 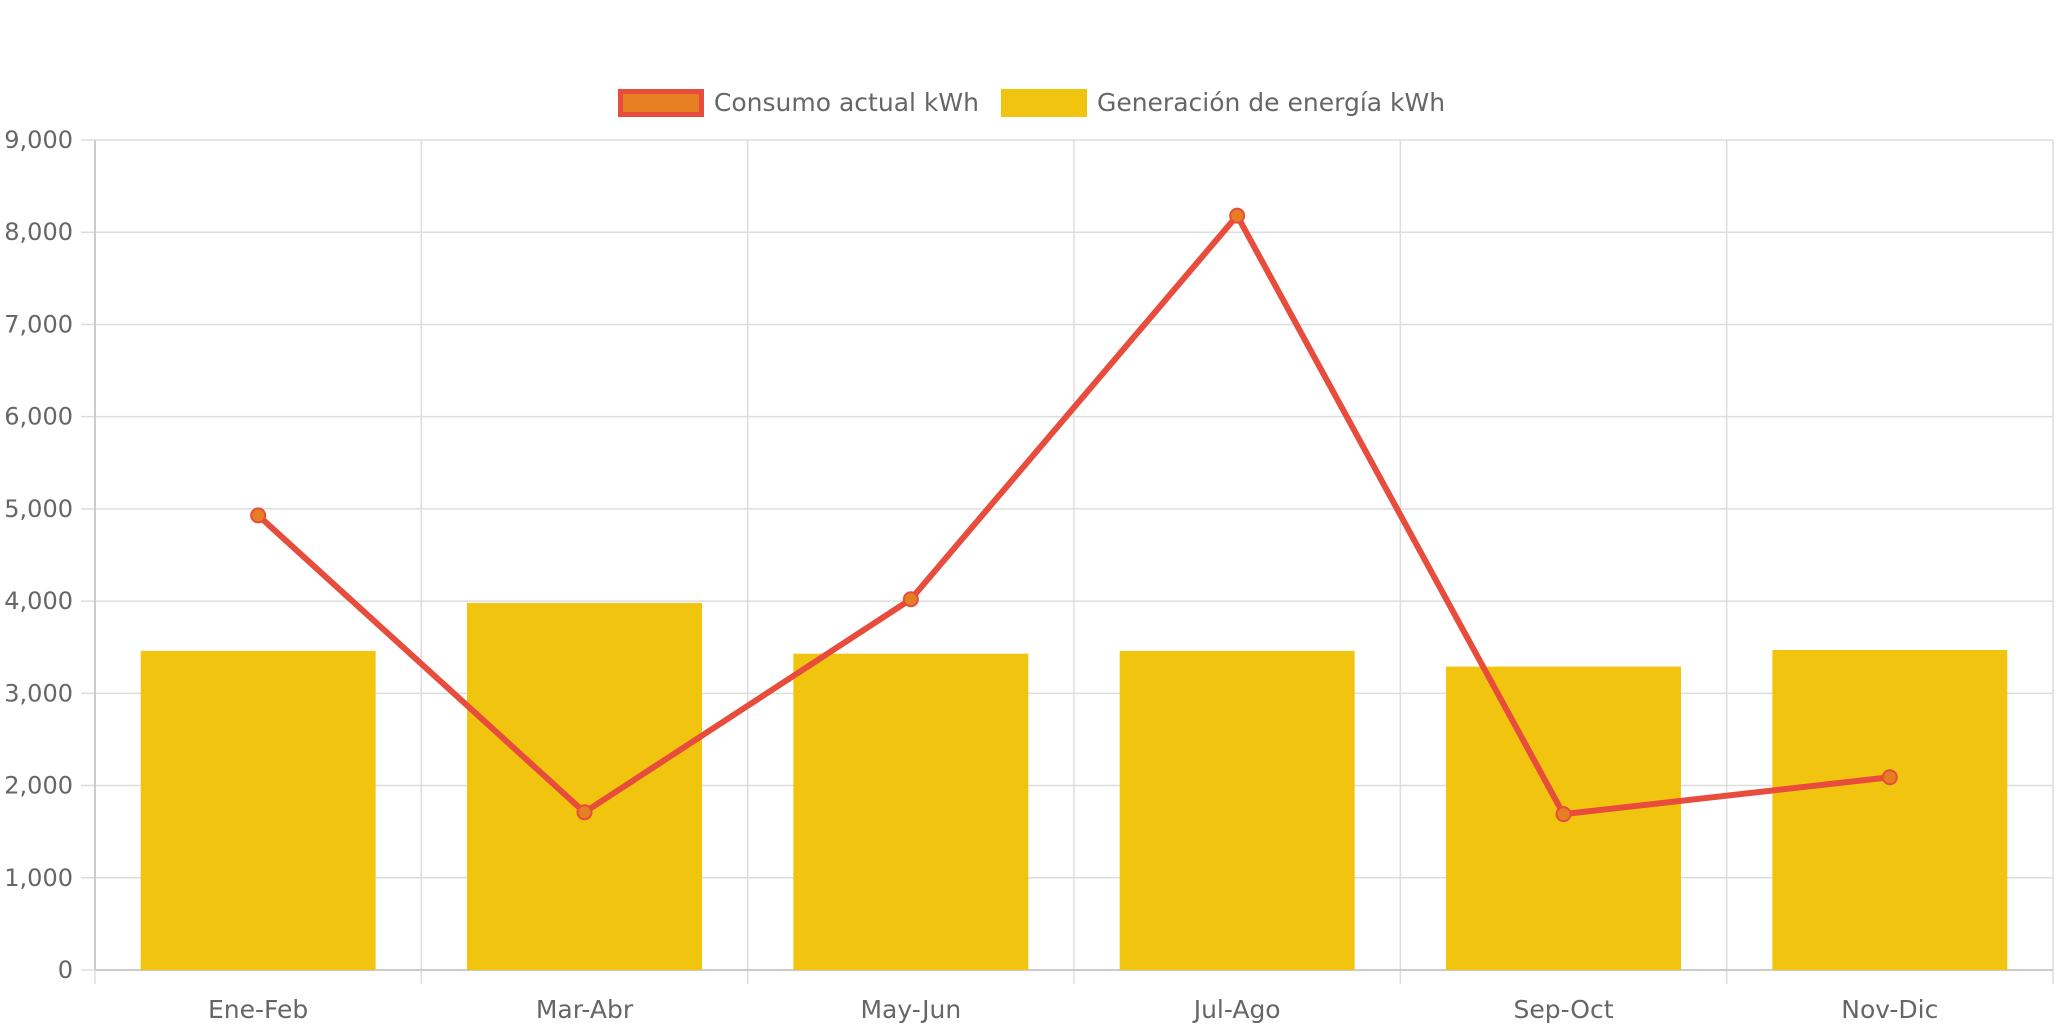 I want to click on y-tick-label: 7,000, so click(x=38, y=324).